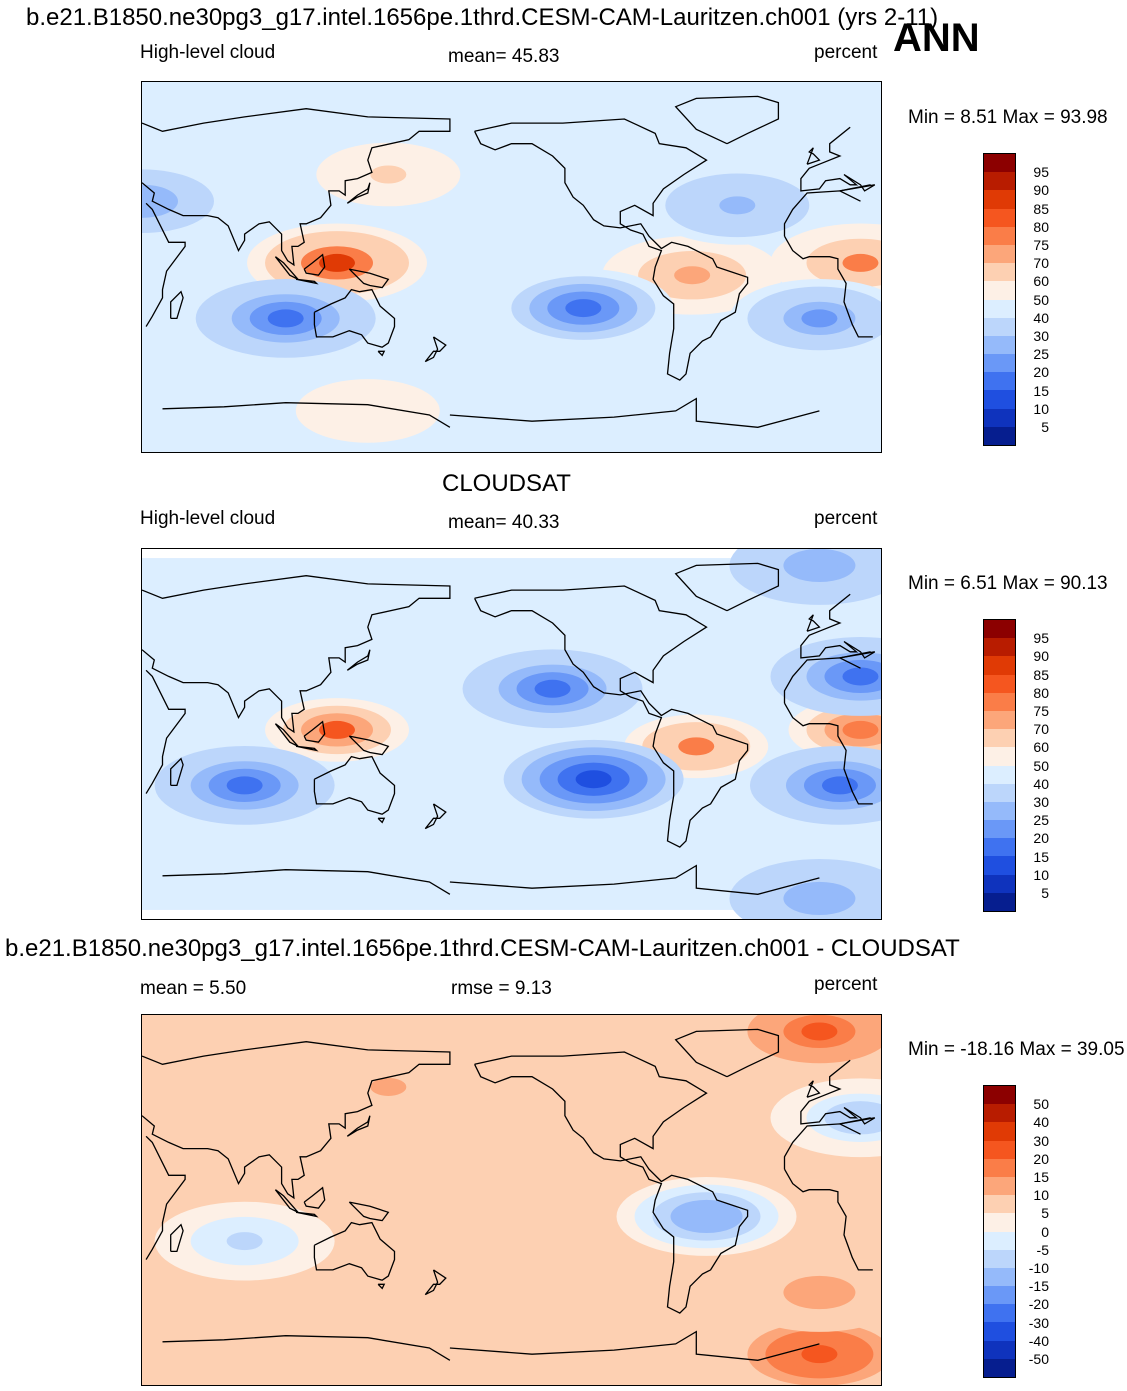 This screenshot has height=1391, width=1127. I want to click on colorbar-label: 0, so click(1045, 1231).